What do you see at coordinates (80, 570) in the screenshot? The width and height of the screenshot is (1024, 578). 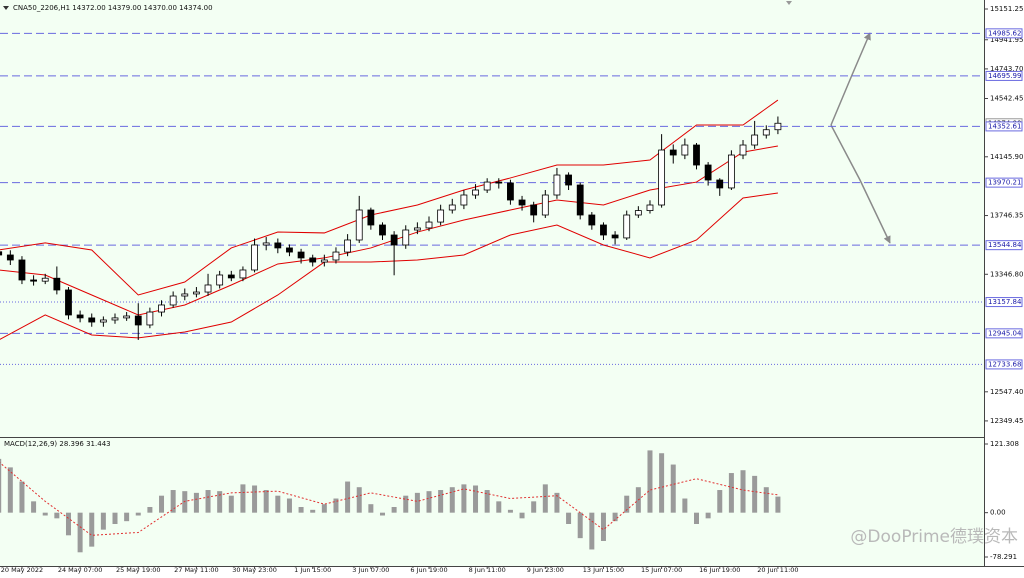 I see `x-tick-label: 24 May 07:00` at bounding box center [80, 570].